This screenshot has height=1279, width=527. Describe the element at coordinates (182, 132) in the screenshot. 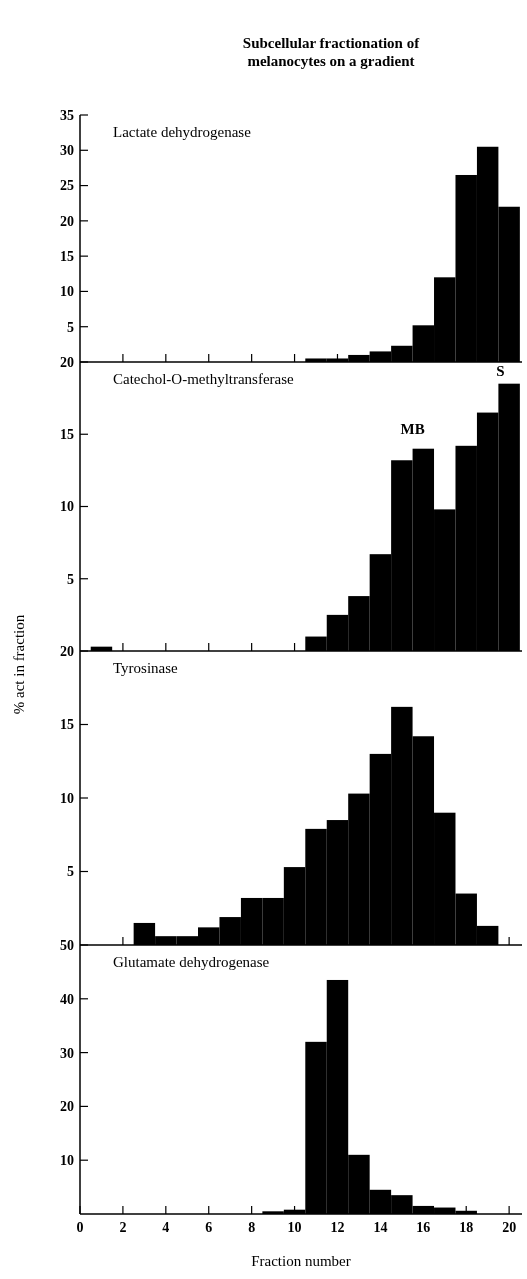

I see `text: Lactate dehydrogenase` at that location.